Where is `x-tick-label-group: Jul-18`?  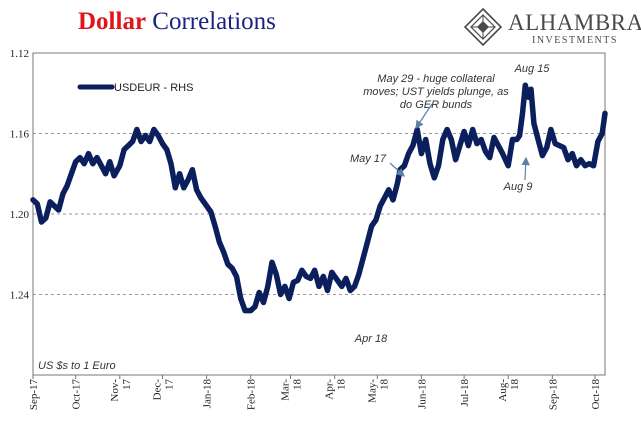 x-tick-label-group: Jul-18 is located at coordinates (465, 393).